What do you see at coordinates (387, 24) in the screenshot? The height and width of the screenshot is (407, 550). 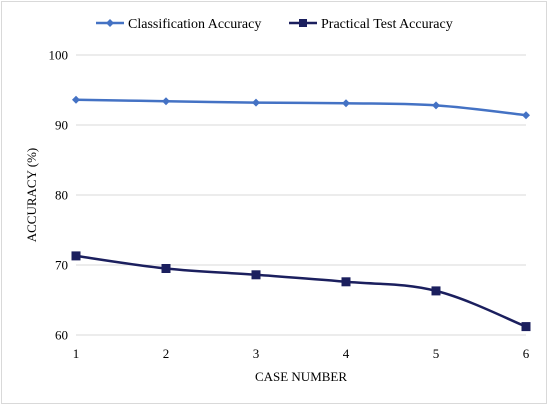 I see `legend-label-practical-test-accuracy: Practical Test Accuracy` at bounding box center [387, 24].